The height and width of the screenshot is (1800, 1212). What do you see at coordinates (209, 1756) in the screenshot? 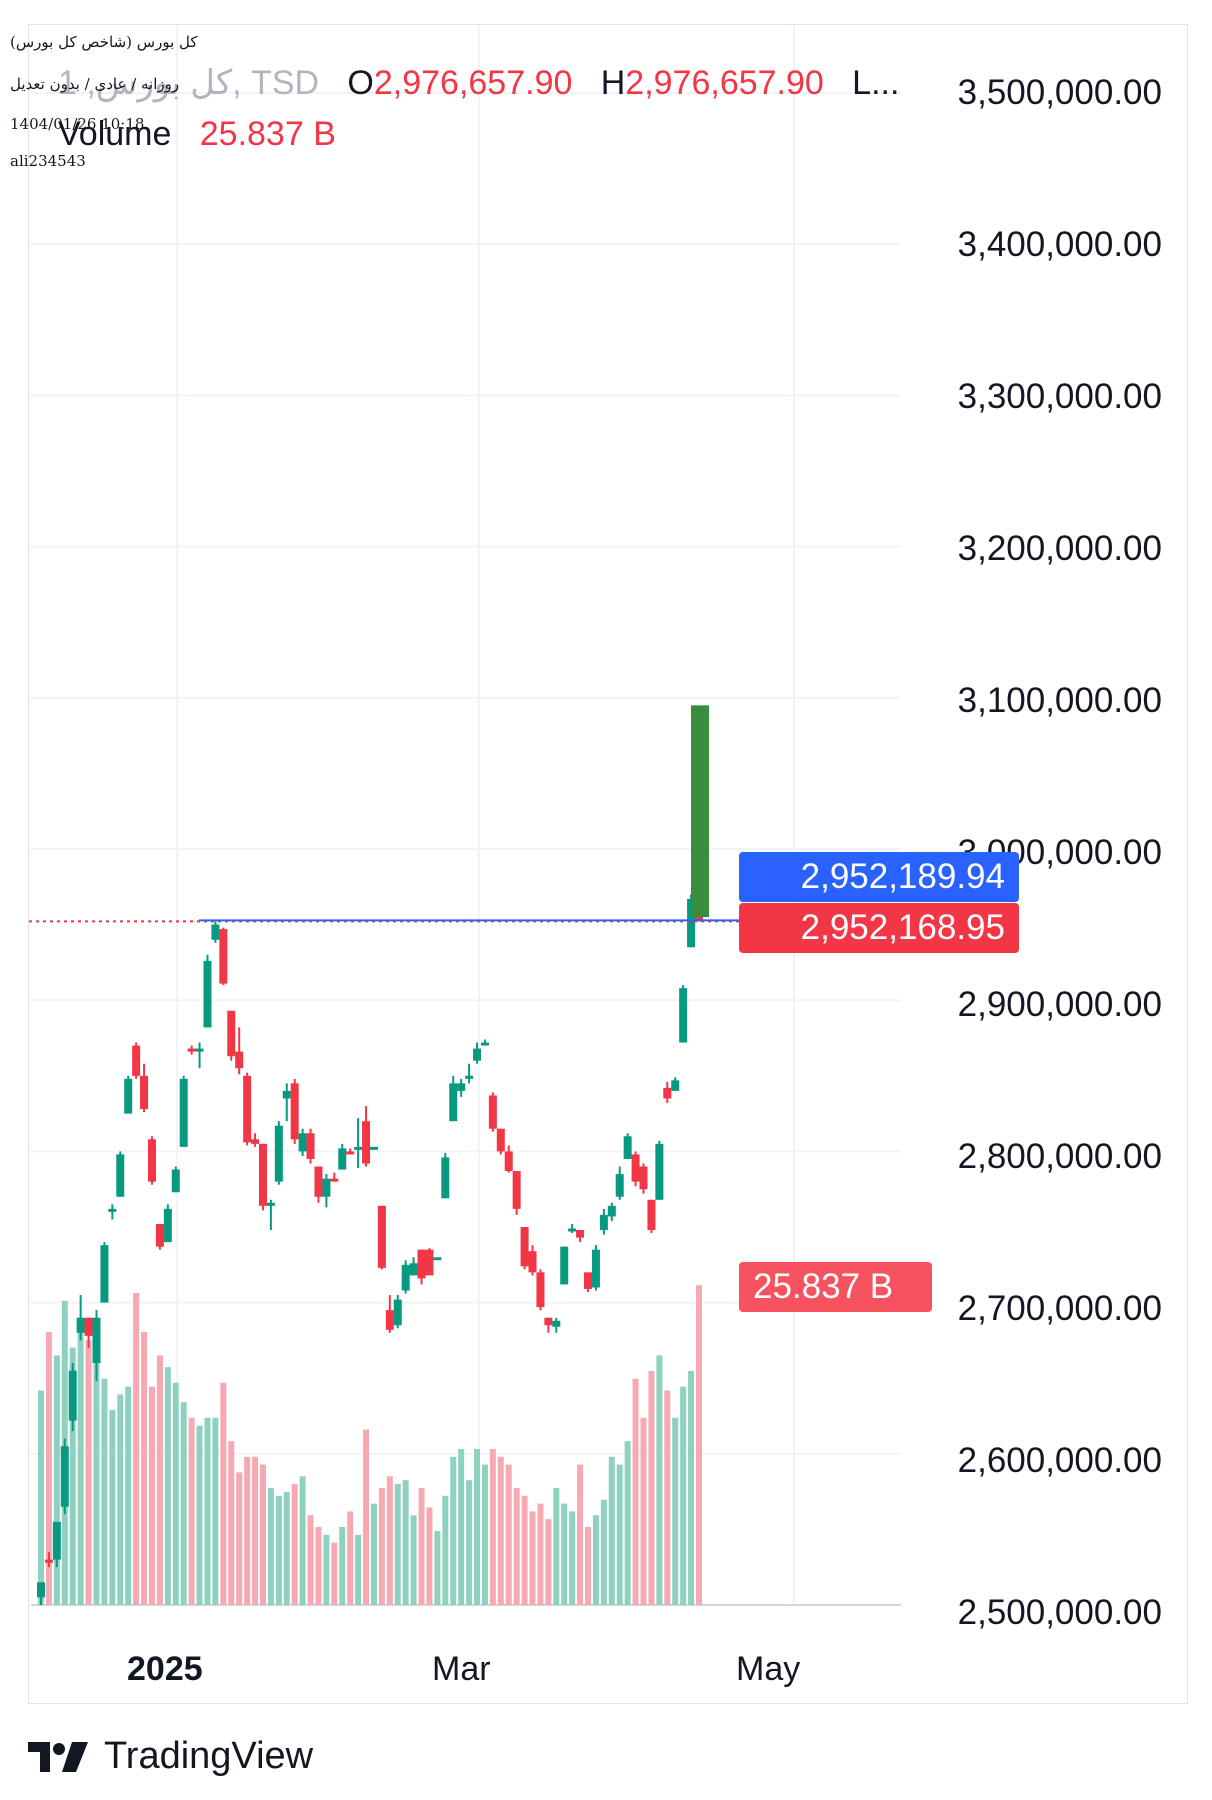
I see `brand-name: TradingView` at bounding box center [209, 1756].